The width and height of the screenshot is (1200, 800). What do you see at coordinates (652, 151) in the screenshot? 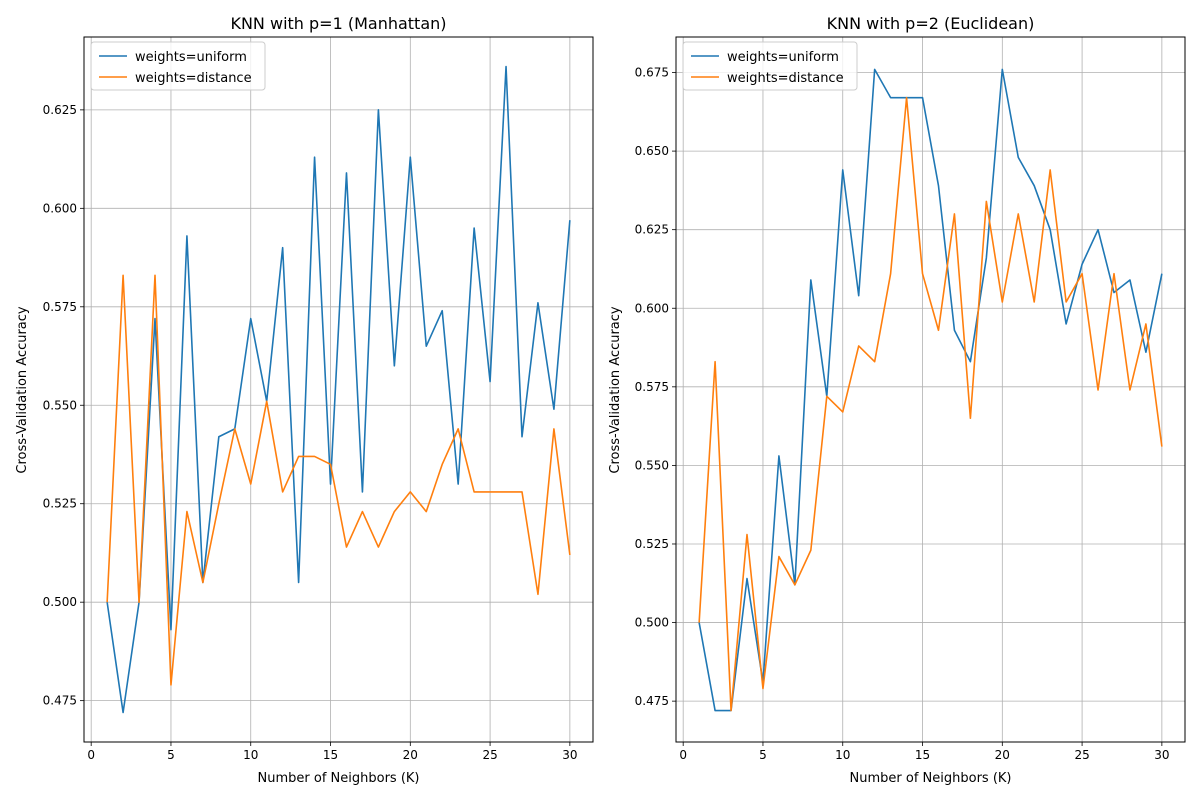
I see `y-tick-label: 0.650` at bounding box center [652, 151].